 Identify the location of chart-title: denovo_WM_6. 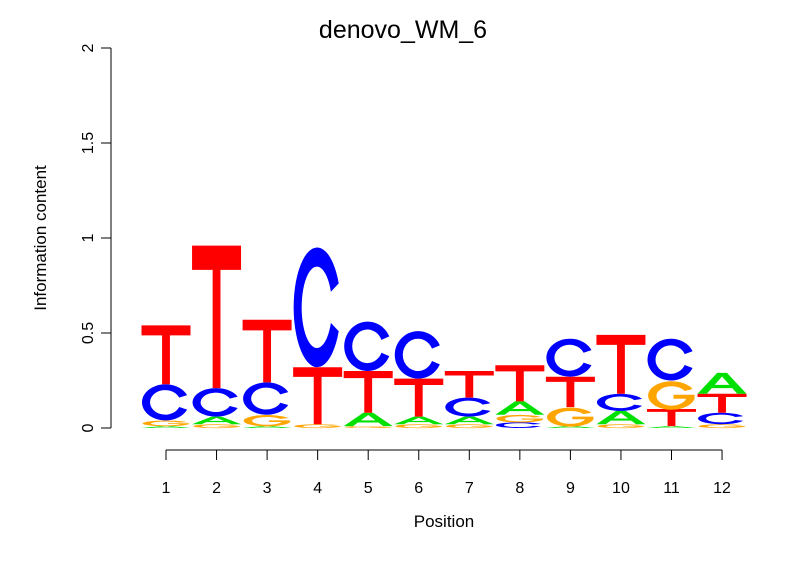
(403, 30).